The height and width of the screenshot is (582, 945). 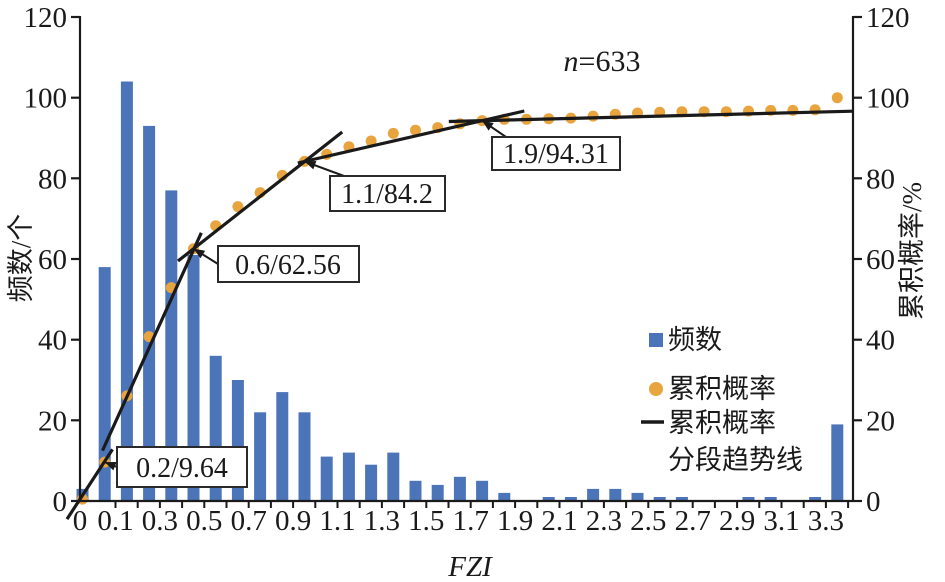 I want to click on x-axis-tick-label: 0.3, so click(x=160, y=521).